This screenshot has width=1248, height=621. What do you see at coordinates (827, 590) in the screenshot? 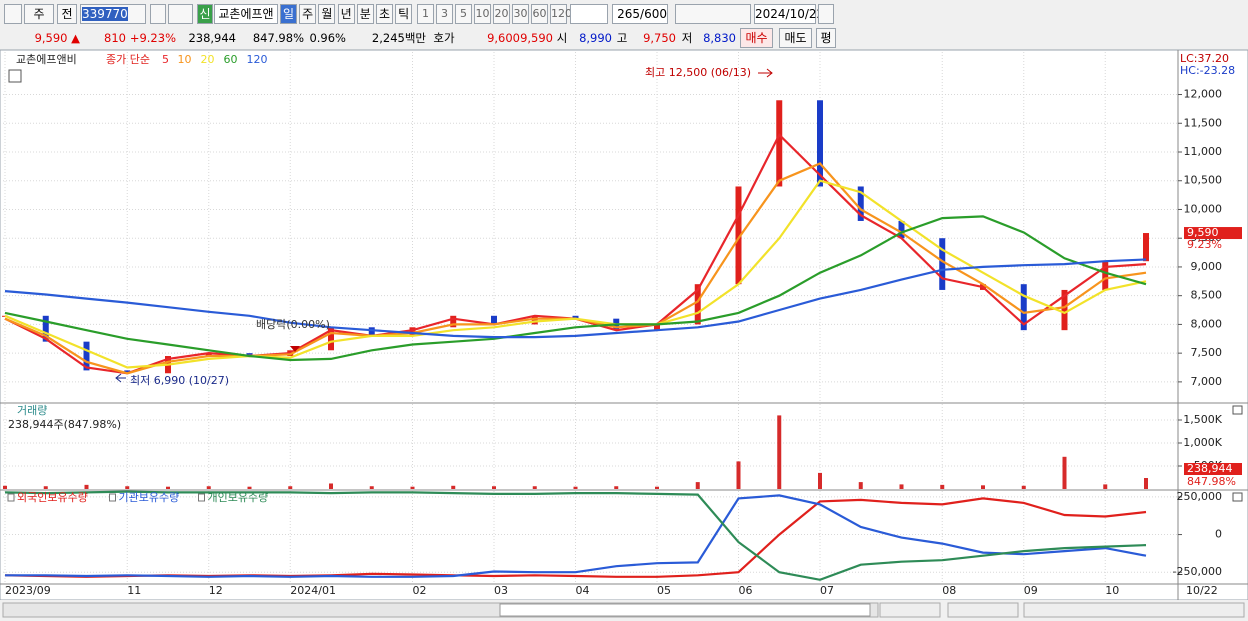
I see `x-tick-label: 07` at bounding box center [827, 590].